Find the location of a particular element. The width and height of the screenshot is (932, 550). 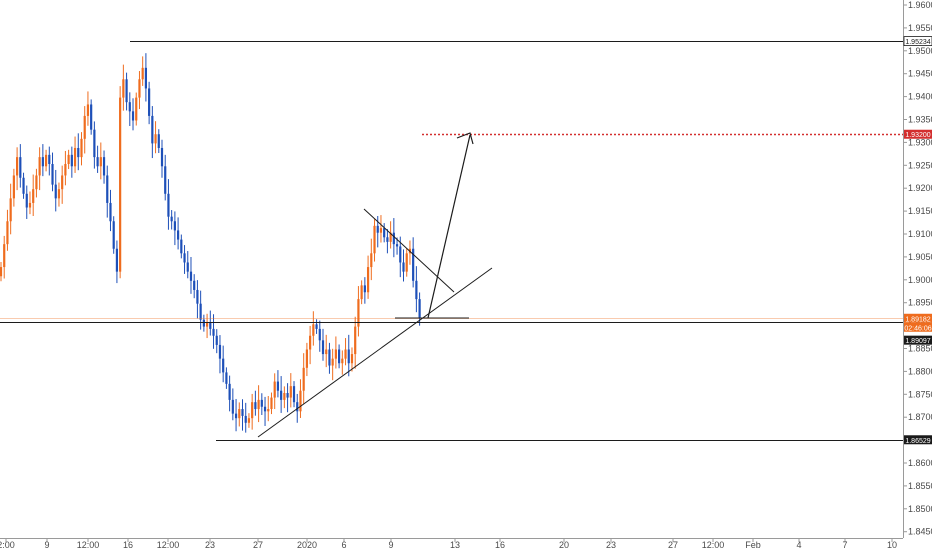

price-tag-current-price: 1.89182 is located at coordinates (918, 318).